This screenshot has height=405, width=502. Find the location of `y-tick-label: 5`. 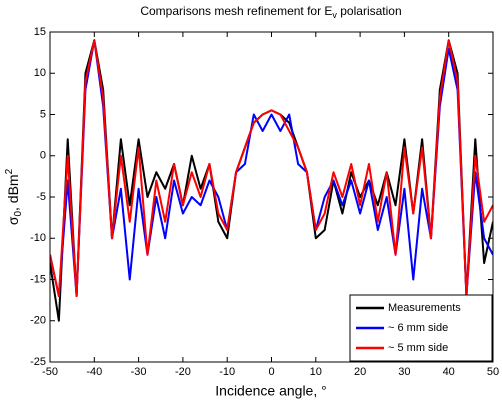

y-tick-label: 5 is located at coordinates (43, 114).